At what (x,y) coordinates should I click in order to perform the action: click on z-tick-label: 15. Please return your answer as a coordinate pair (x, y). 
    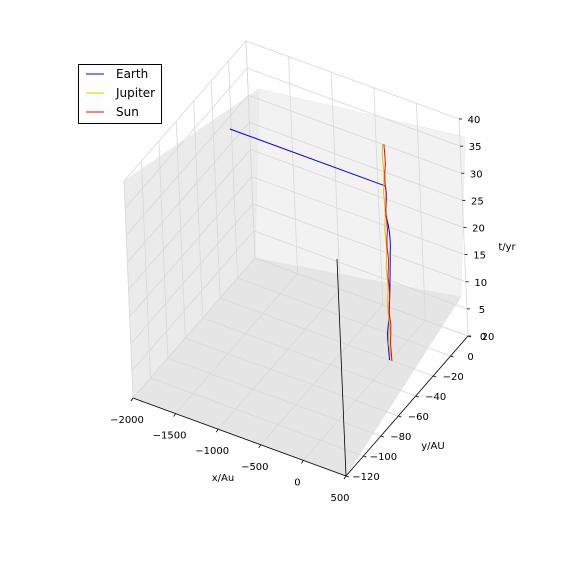
    Looking at the image, I should click on (479, 256).